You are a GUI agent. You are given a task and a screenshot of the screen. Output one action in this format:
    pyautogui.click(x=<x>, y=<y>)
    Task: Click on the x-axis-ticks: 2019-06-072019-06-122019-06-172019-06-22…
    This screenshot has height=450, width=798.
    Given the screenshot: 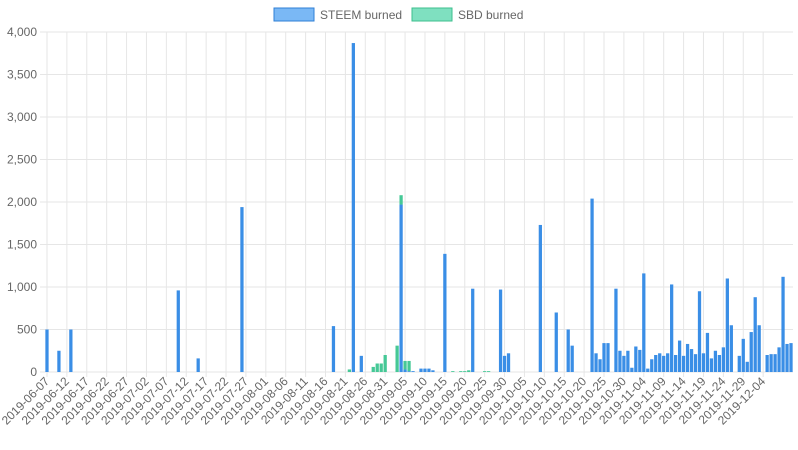 What is the action you would take?
    pyautogui.click(x=384, y=401)
    